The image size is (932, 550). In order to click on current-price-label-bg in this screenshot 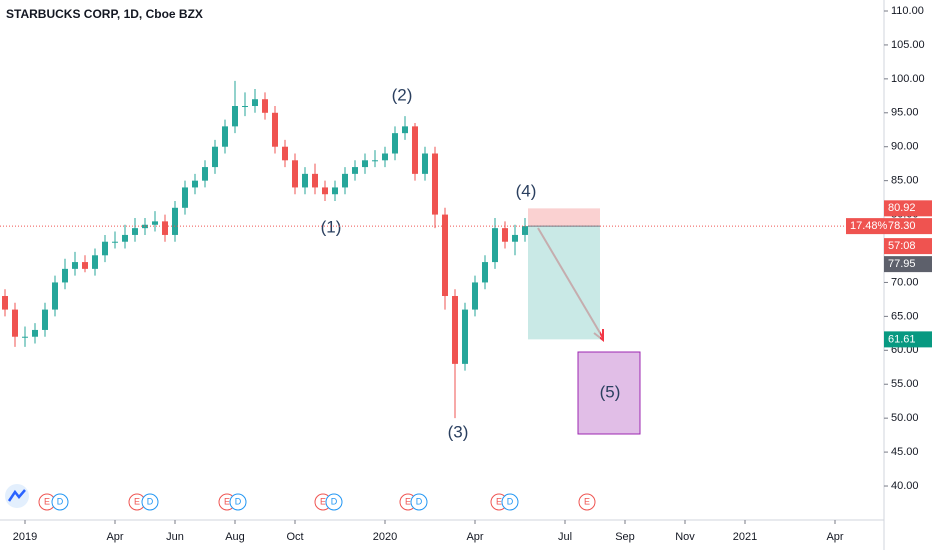, I will do `click(908, 226)`.